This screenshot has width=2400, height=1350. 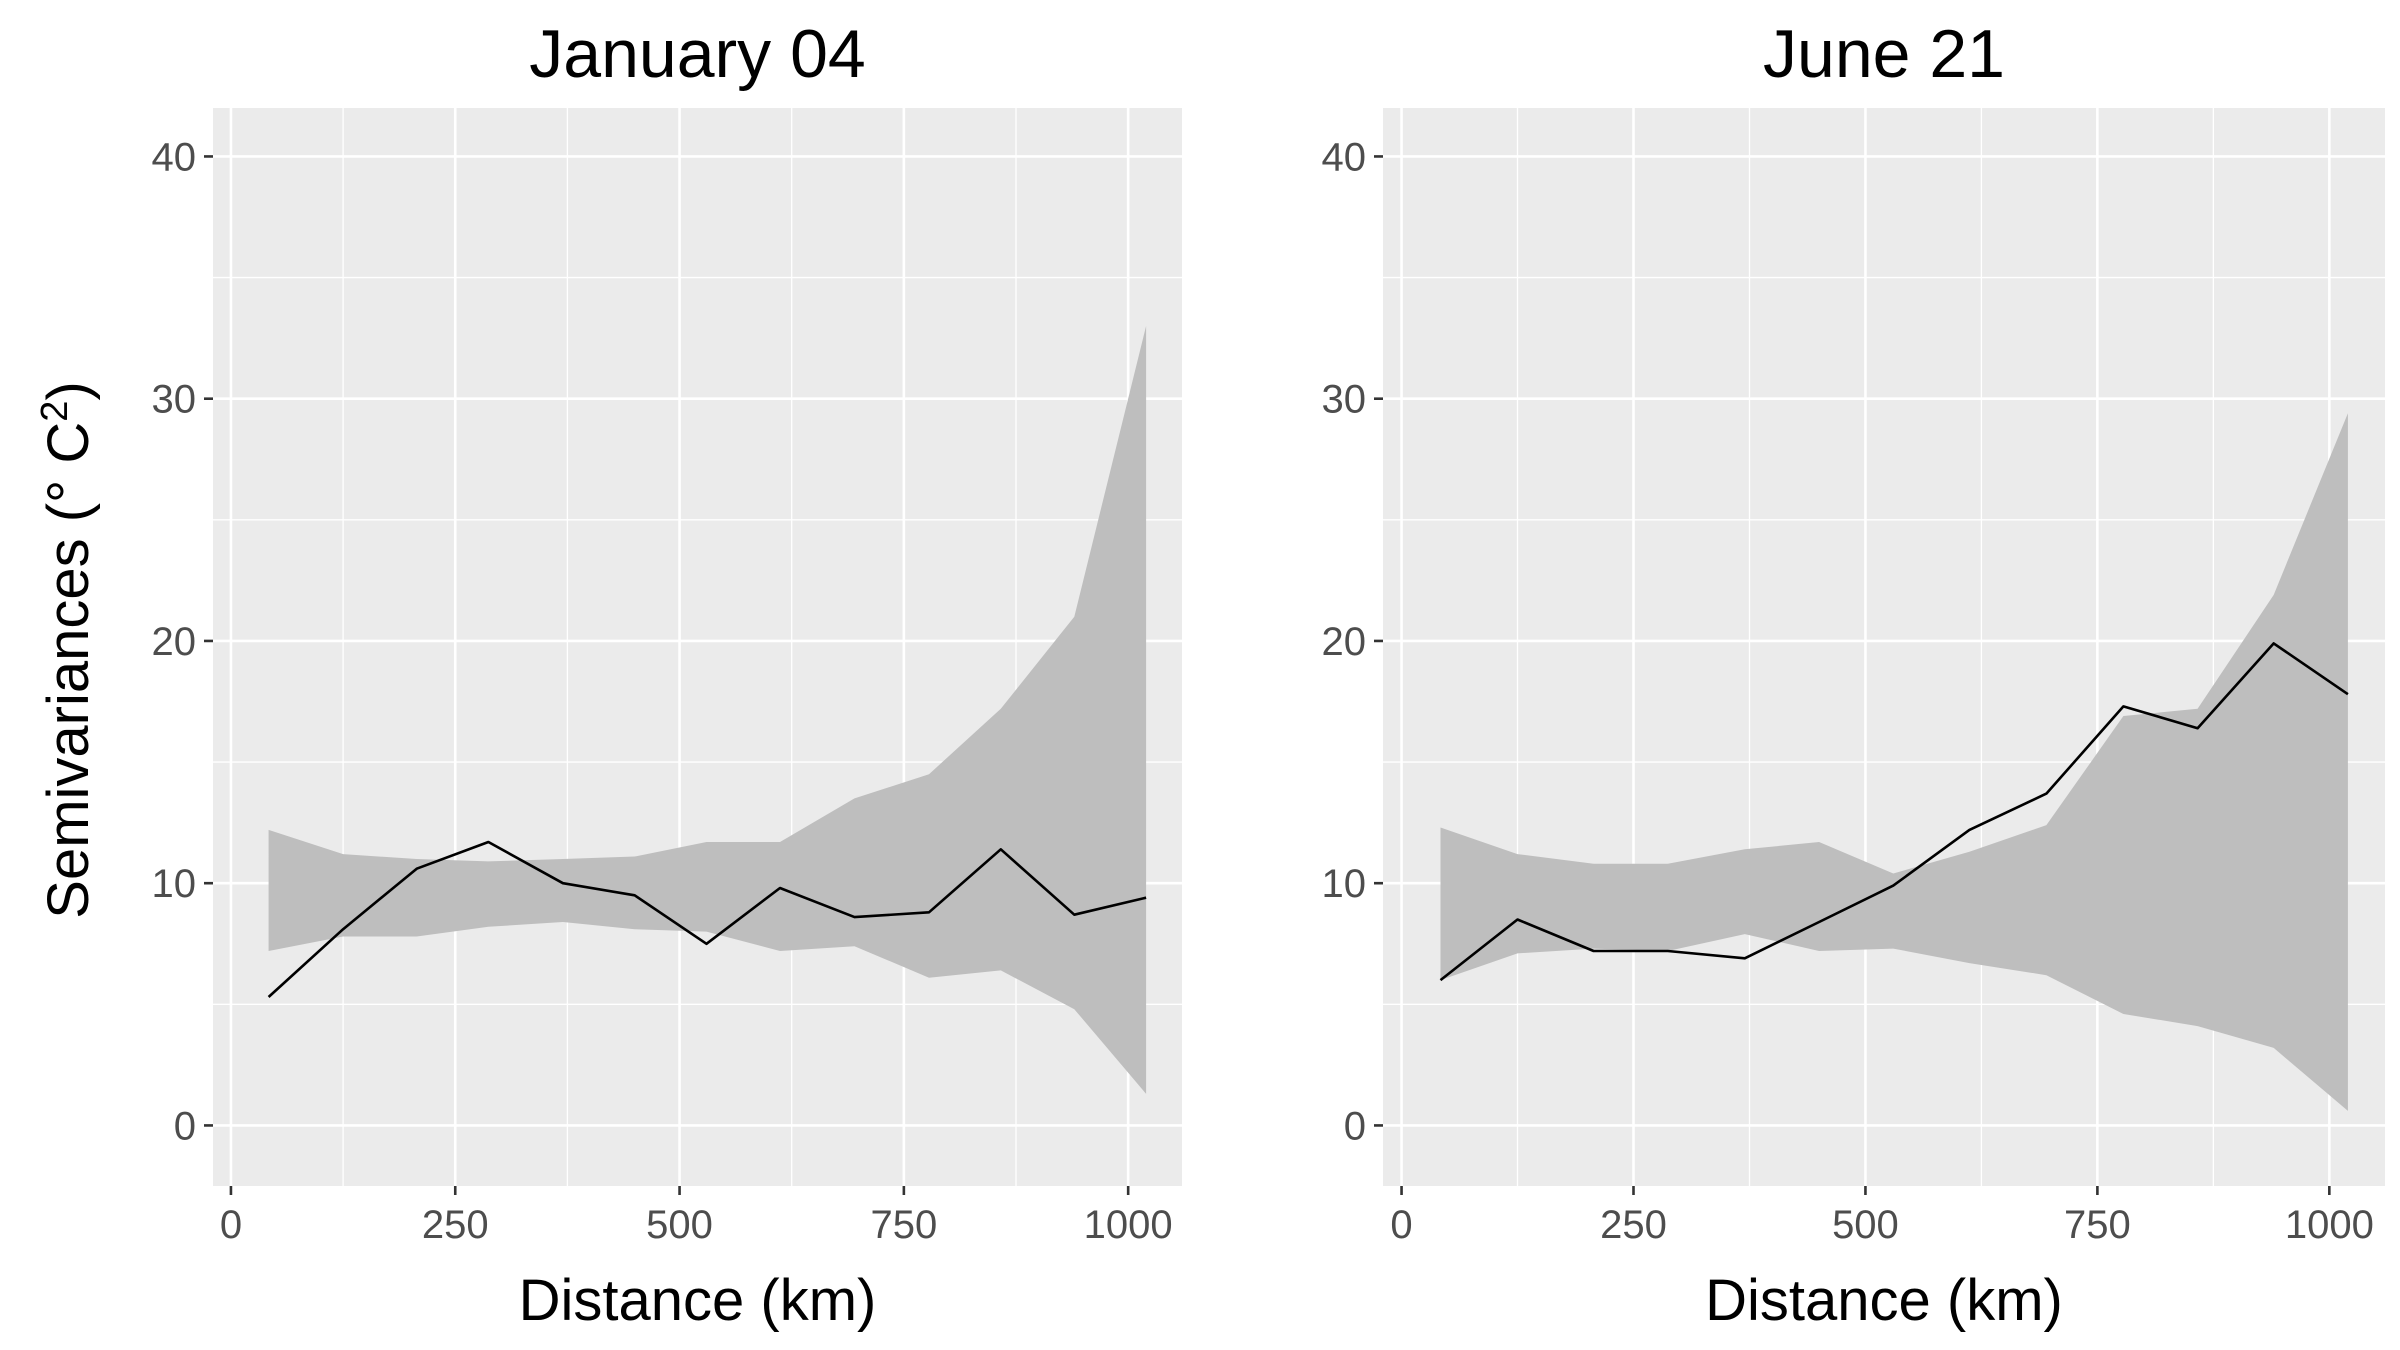 I want to click on y-axis-title-superscript: 2, so click(x=55, y=411).